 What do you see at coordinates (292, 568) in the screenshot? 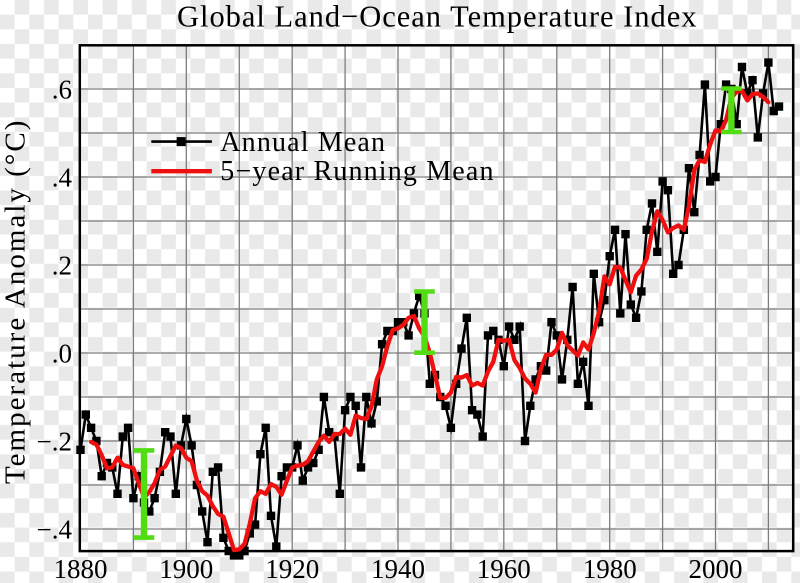
I see `svg-text: 1920` at bounding box center [292, 568].